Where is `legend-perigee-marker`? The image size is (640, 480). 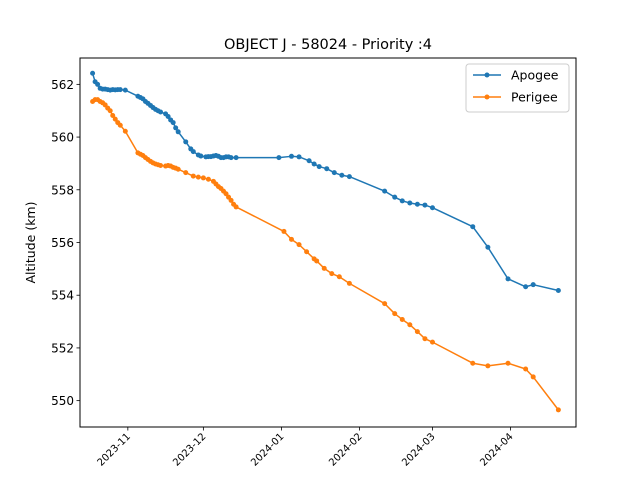
legend-perigee-marker is located at coordinates (487, 97).